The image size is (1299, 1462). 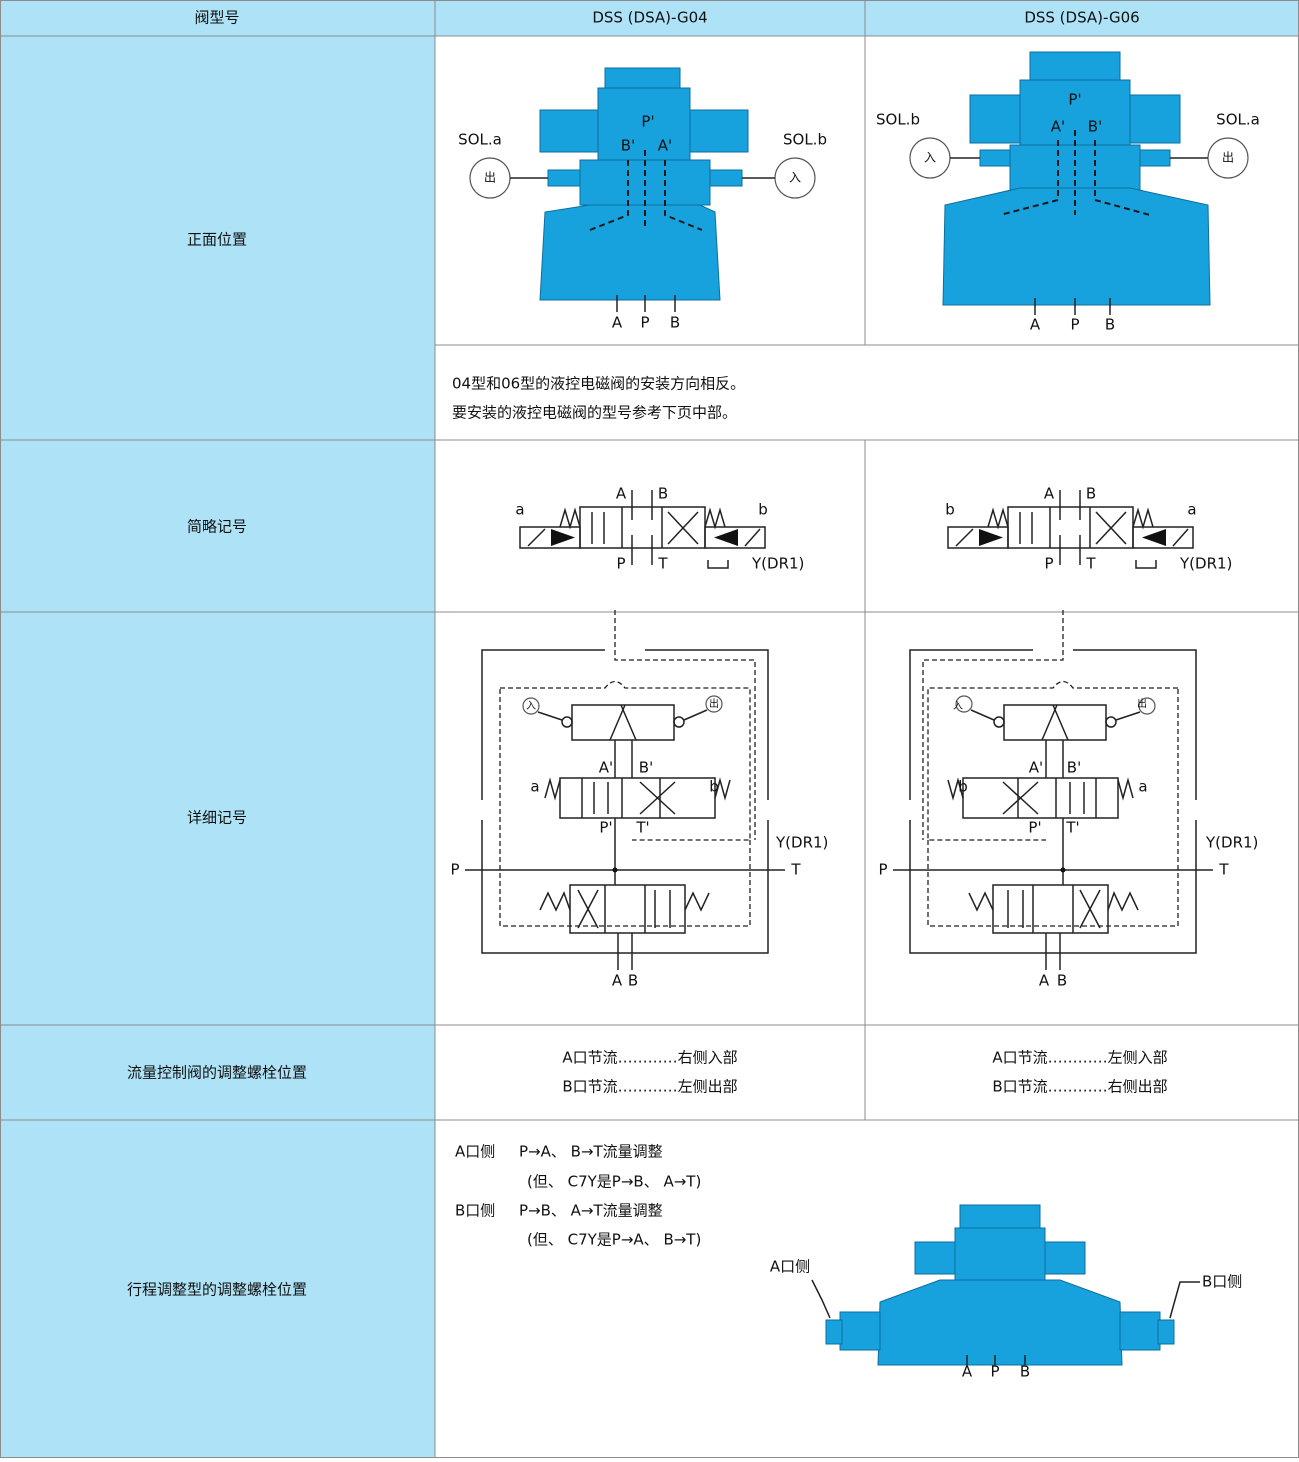 I want to click on text: 要安装的液控电磁阀的型号参考下页中部。, so click(x=594, y=413).